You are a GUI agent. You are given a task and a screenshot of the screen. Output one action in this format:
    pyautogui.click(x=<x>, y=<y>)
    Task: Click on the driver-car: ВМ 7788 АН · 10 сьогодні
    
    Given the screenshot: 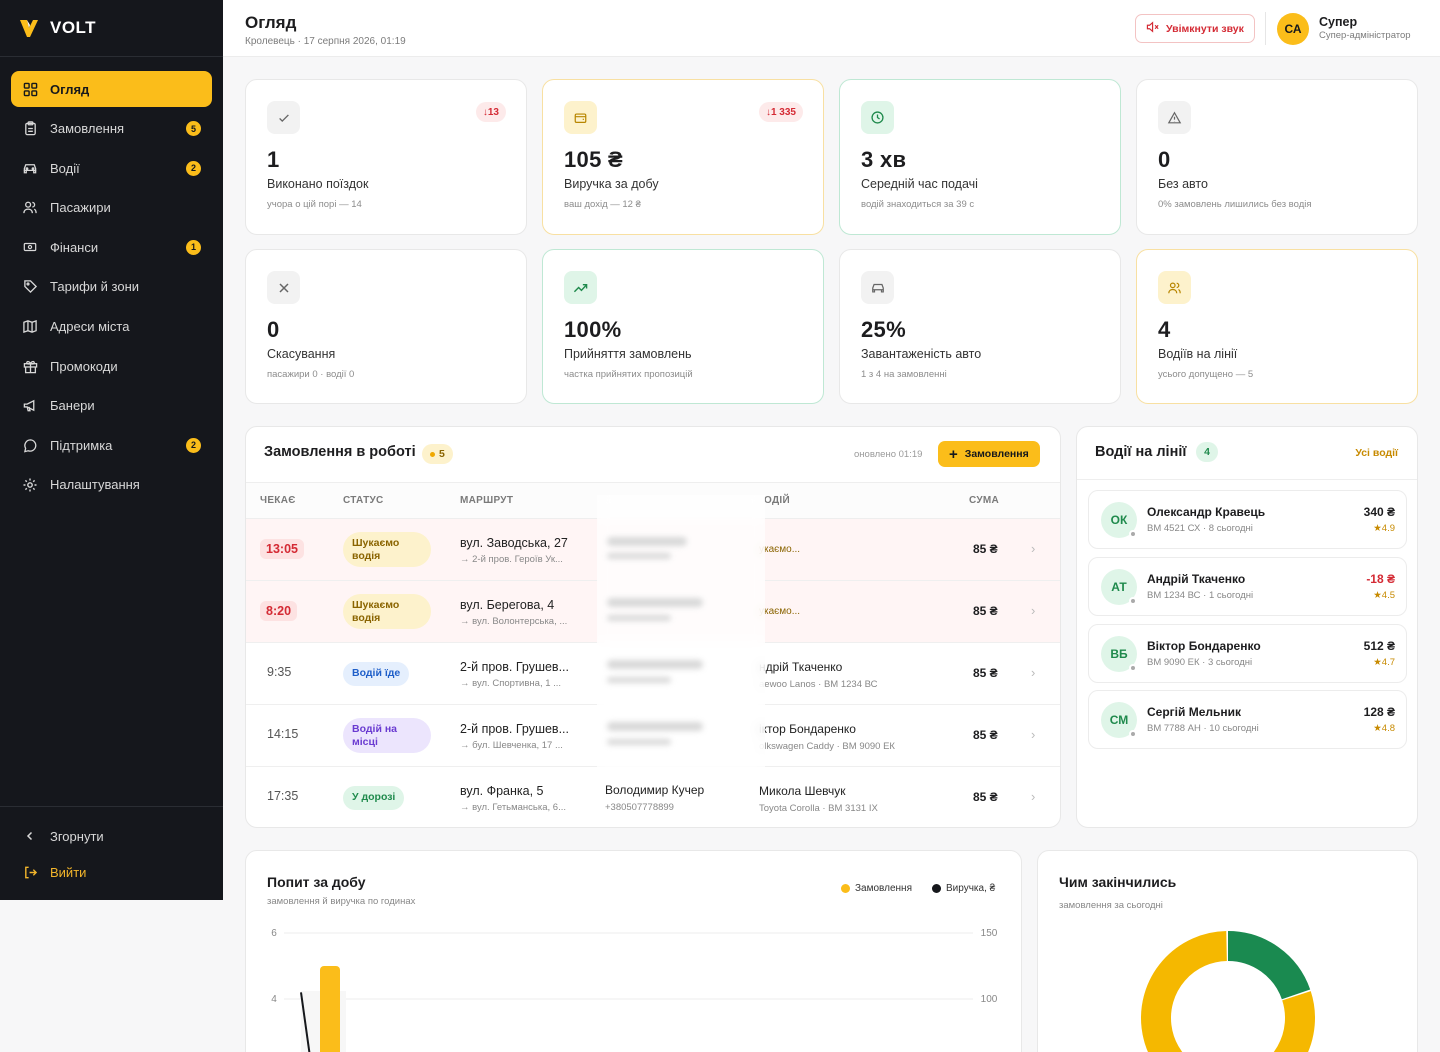 What is the action you would take?
    pyautogui.click(x=1203, y=728)
    